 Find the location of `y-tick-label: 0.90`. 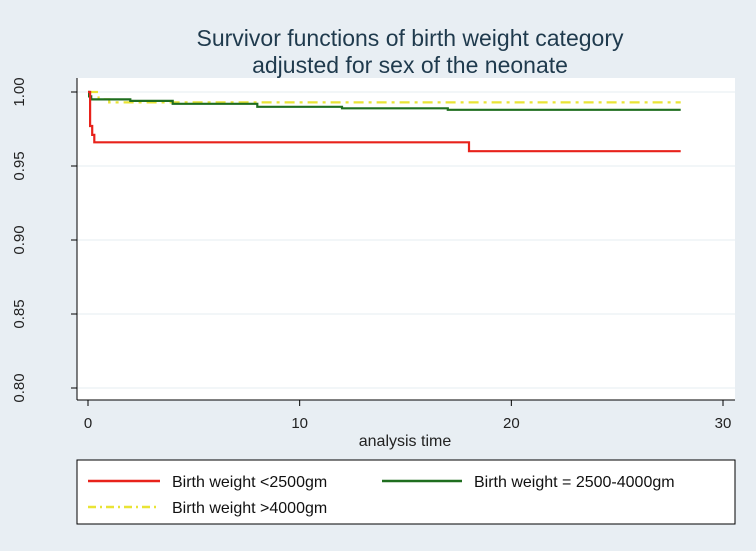

y-tick-label: 0.90 is located at coordinates (19, 239).